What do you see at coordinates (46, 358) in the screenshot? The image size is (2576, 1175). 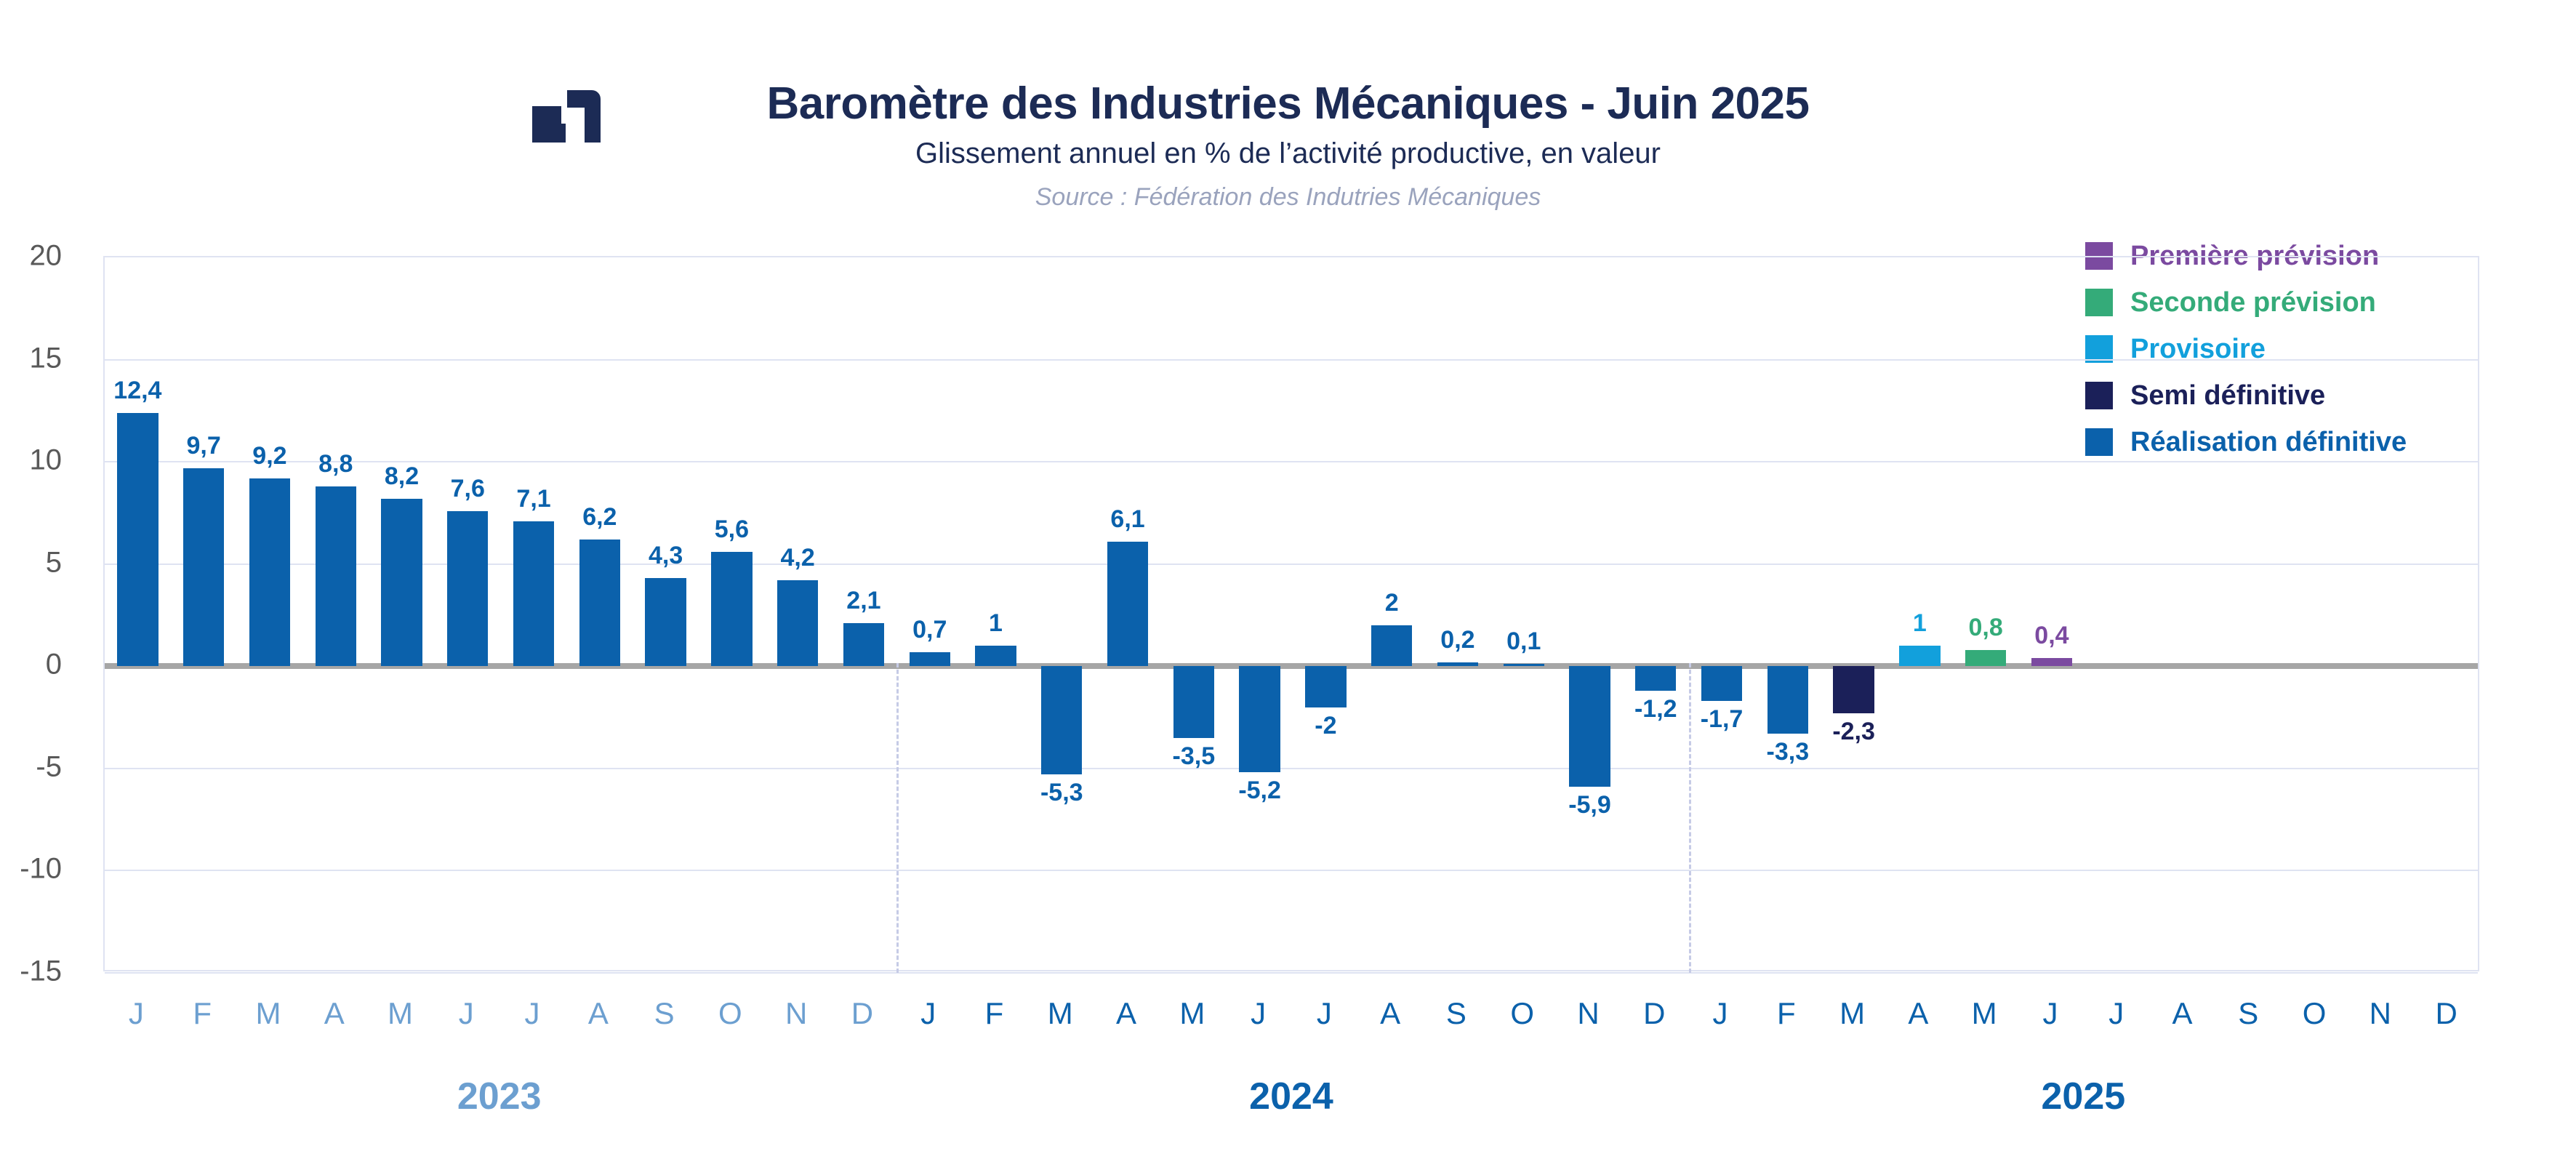 I see `y-axis-tick: 15` at bounding box center [46, 358].